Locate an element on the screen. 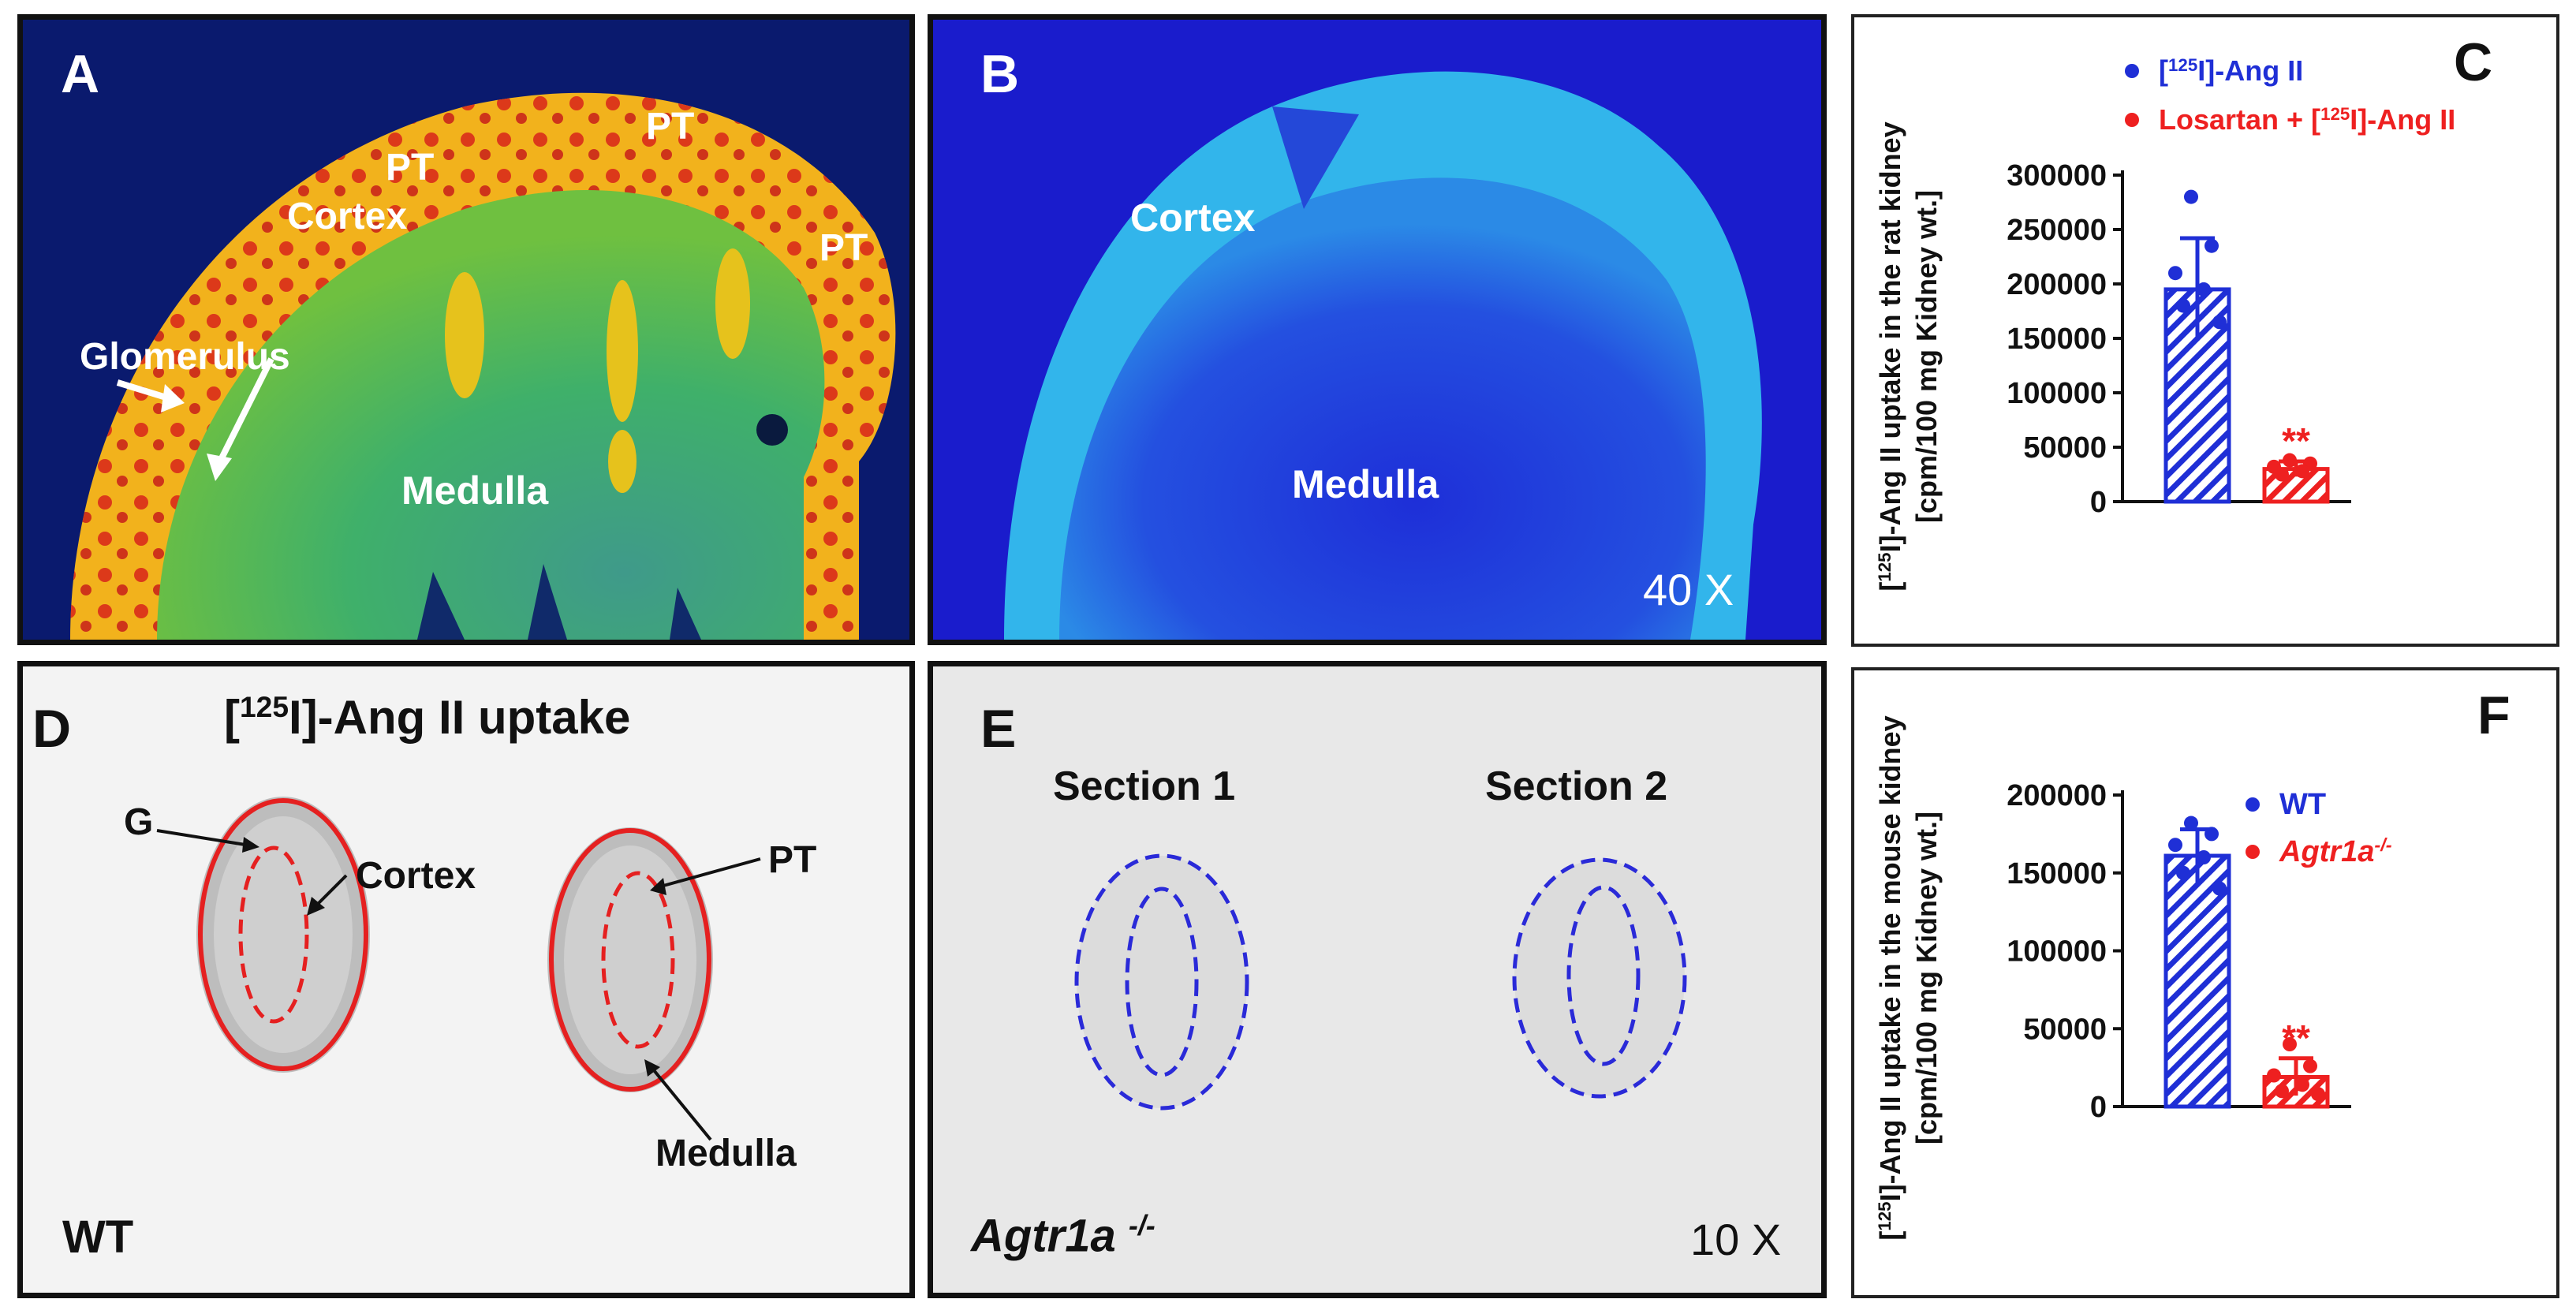 The height and width of the screenshot is (1314, 2576). label-g: G is located at coordinates (139, 822).